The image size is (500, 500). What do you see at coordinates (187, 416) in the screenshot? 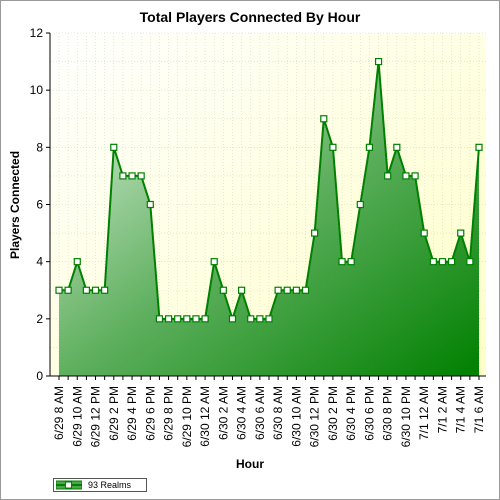
I see `x-tick-label: 6/29 10 PM` at bounding box center [187, 416].